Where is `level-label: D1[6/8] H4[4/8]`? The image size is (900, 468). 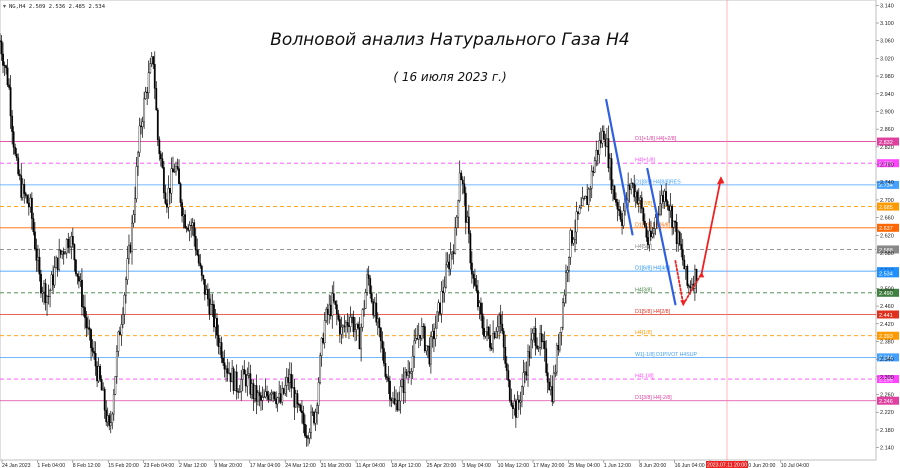
level-label: D1[6/8] H4[4/8] is located at coordinates (652, 269).